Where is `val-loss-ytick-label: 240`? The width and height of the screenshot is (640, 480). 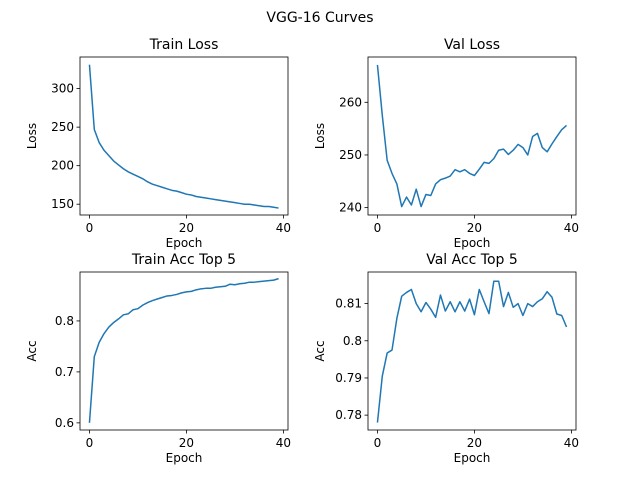
val-loss-ytick-label: 240 is located at coordinates (350, 208).